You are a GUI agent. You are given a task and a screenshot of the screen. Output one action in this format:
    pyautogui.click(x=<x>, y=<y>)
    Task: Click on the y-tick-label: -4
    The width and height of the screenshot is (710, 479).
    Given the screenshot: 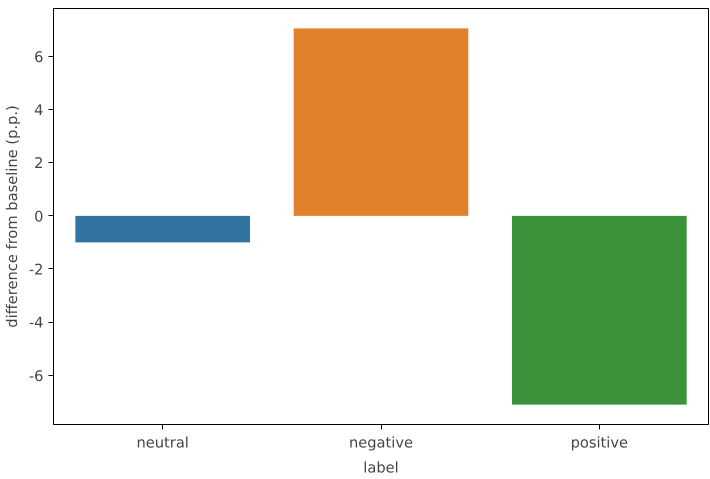 What is the action you would take?
    pyautogui.click(x=36, y=323)
    